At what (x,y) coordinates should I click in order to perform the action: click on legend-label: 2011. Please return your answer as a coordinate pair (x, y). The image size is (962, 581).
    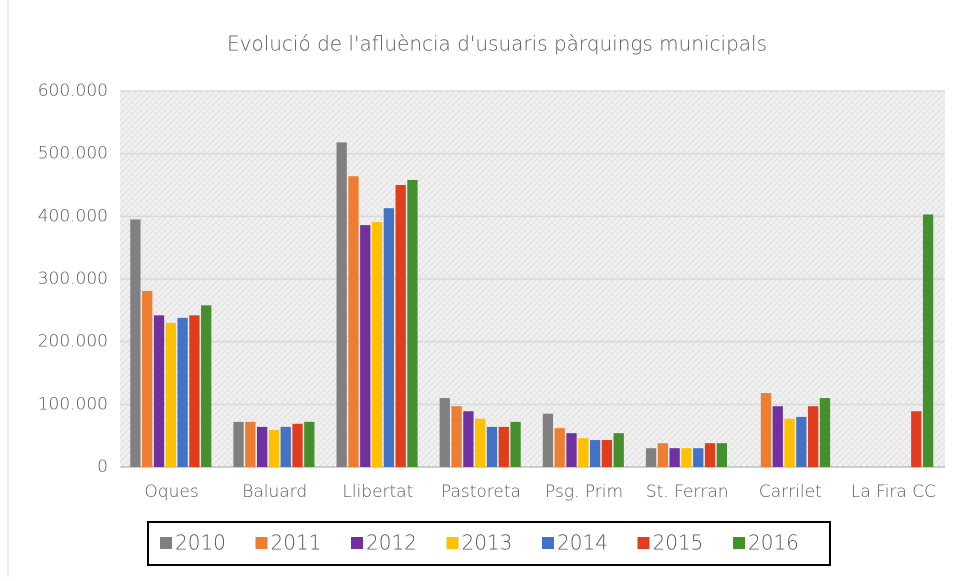
    Looking at the image, I should click on (296, 543).